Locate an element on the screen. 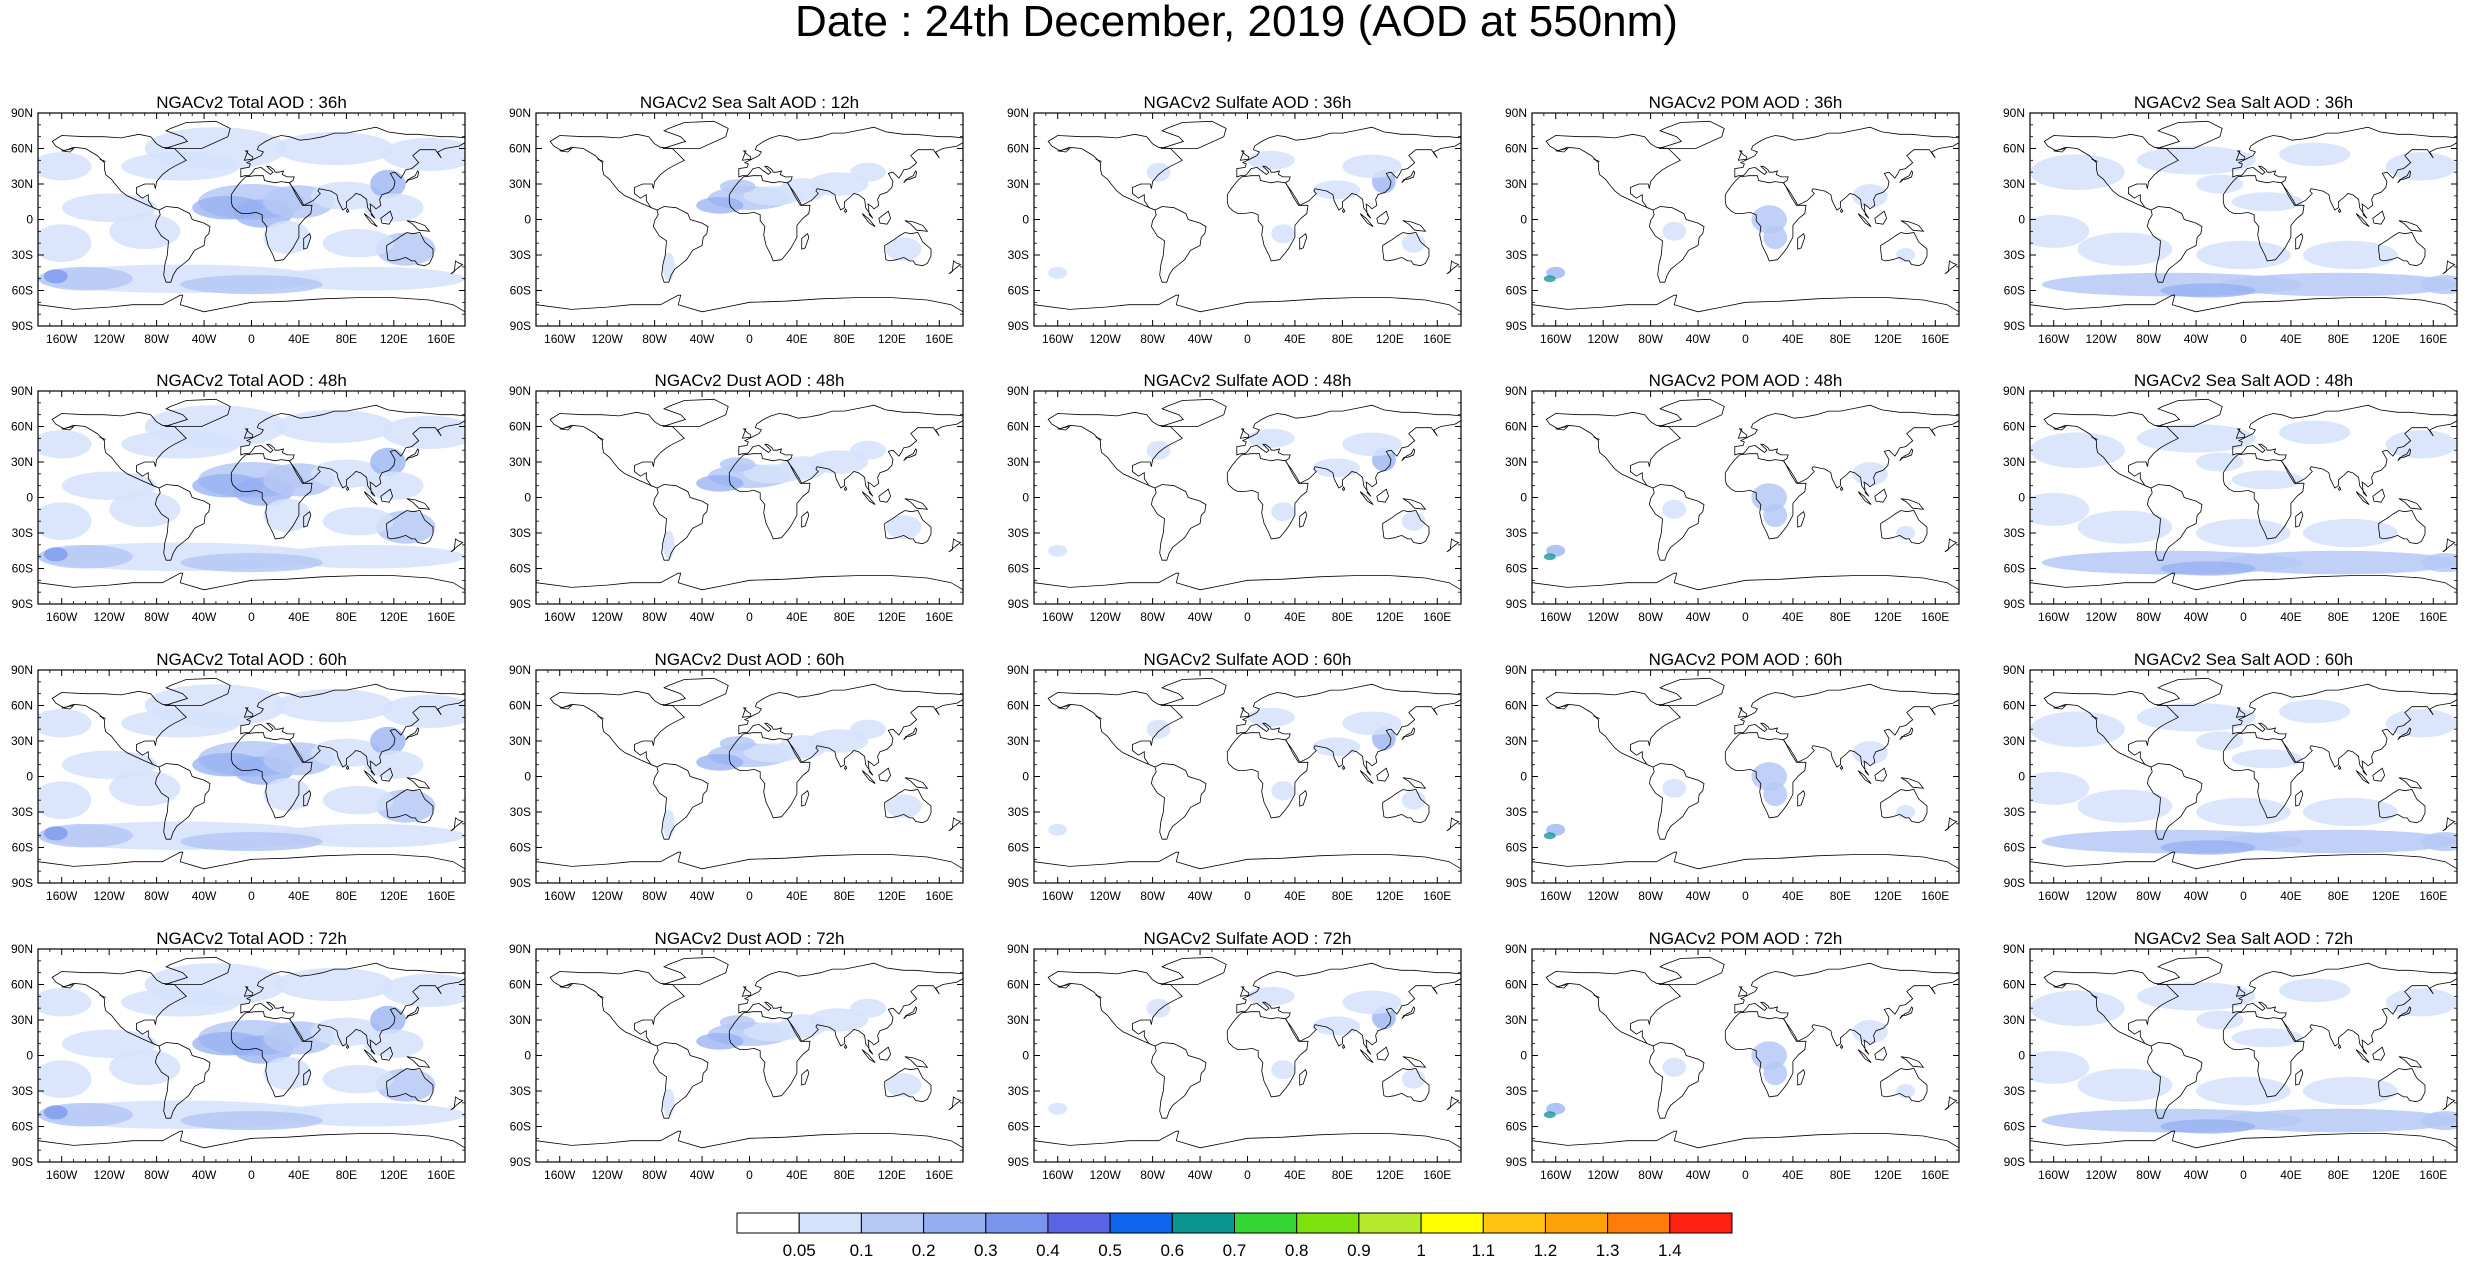  panel-title: NGACv2 Sulfate AOD : 36h is located at coordinates (1247, 102).